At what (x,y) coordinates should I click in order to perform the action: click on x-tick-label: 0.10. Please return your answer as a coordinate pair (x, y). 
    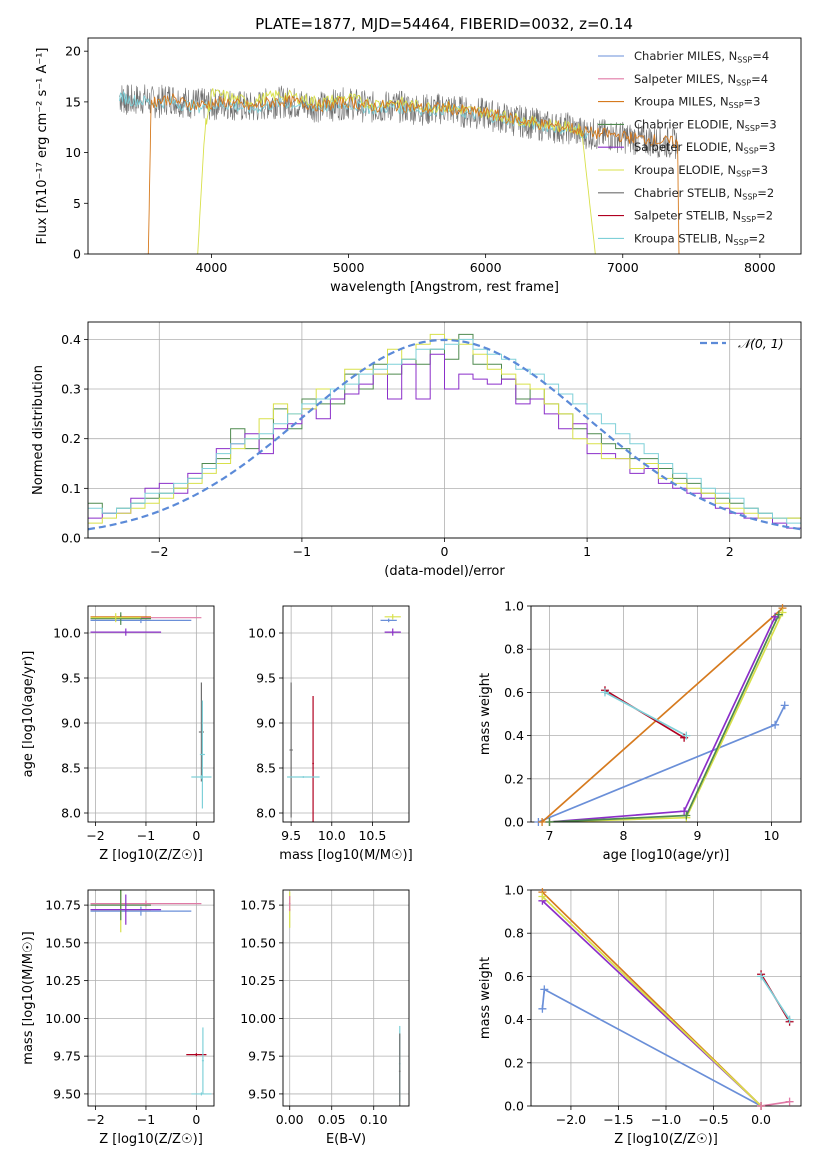
    Looking at the image, I should click on (374, 1119).